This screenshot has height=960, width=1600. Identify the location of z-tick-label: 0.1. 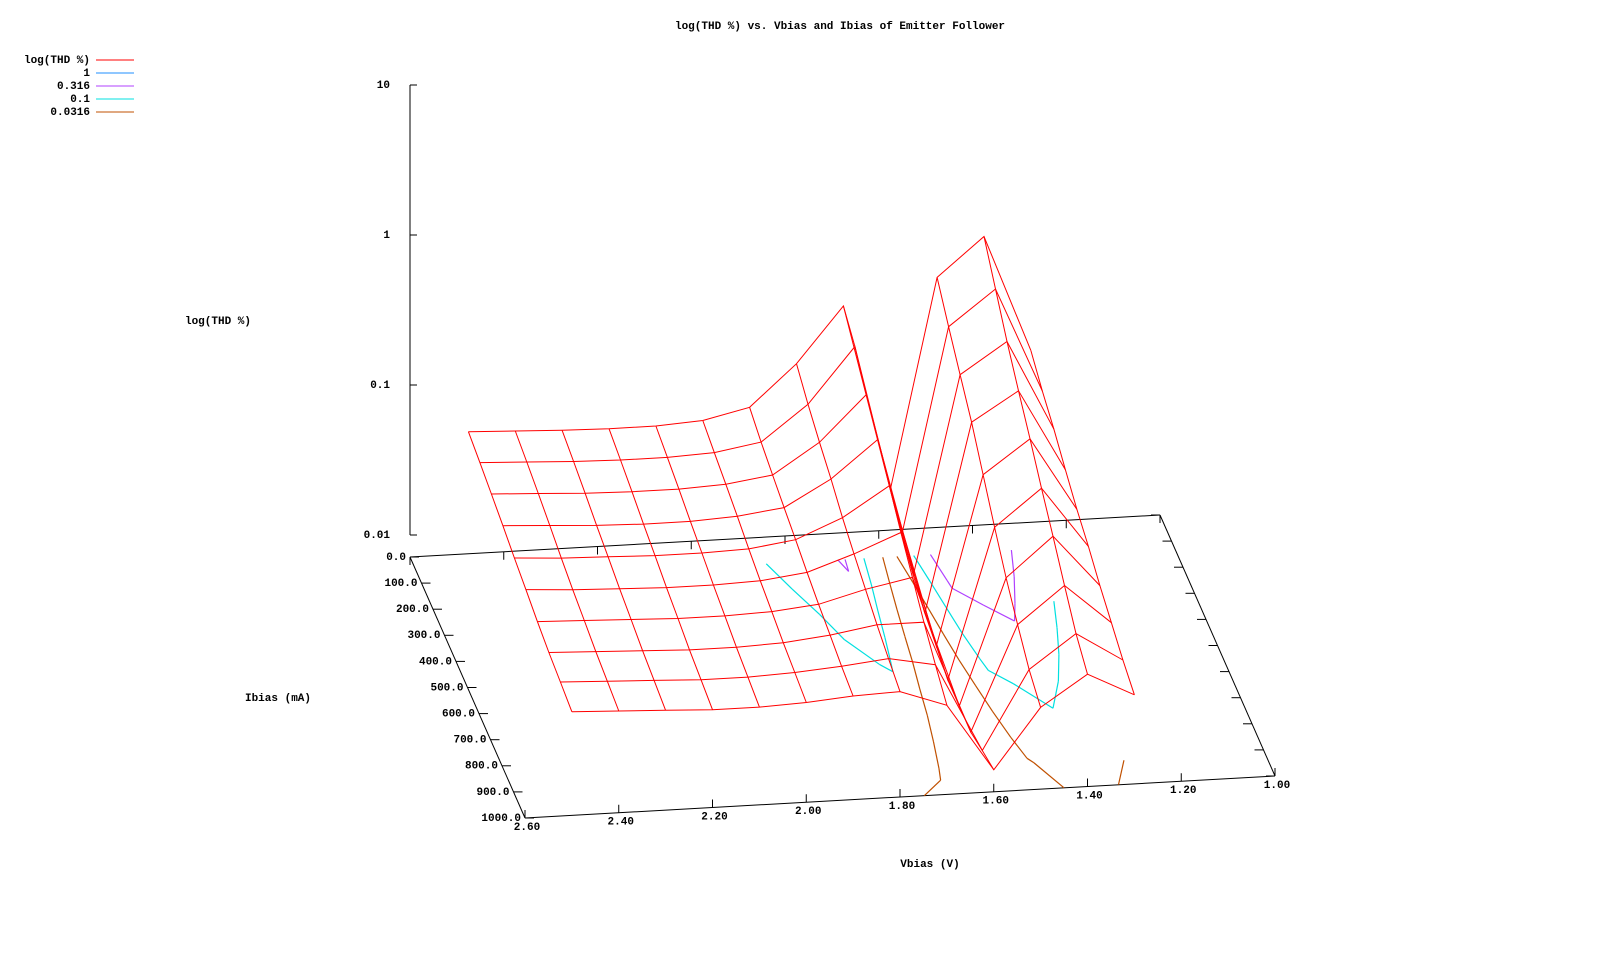
(380, 386).